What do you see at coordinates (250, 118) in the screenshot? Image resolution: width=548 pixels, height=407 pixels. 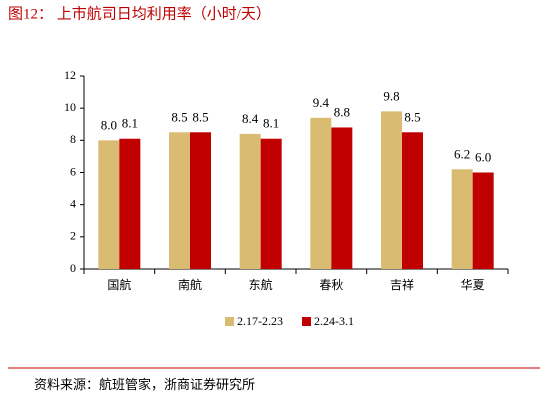 I see `value-label: 8.4` at bounding box center [250, 118].